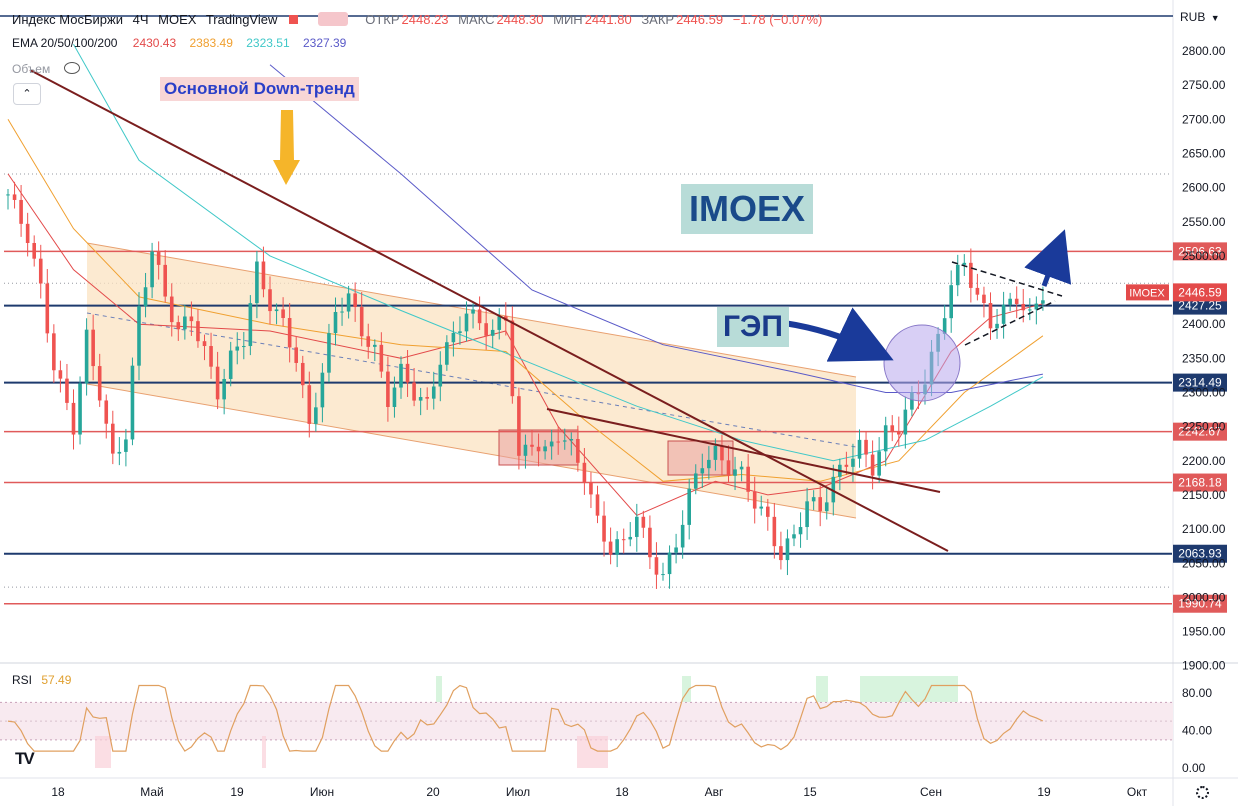 Image resolution: width=1238 pixels, height=806 pixels. Describe the element at coordinates (1215, 18) in the screenshot. I see `chevron-down-icon: ▼` at that location.